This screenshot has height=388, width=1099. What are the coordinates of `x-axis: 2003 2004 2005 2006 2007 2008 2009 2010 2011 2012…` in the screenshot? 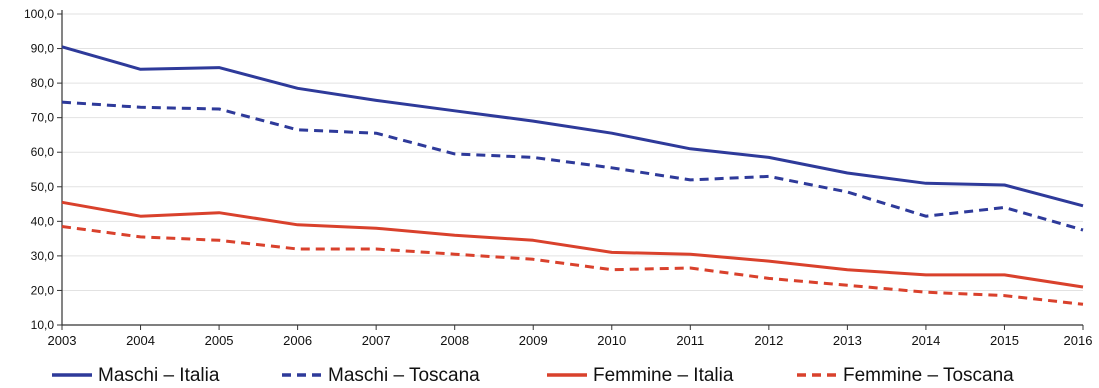 It's located at (570, 336).